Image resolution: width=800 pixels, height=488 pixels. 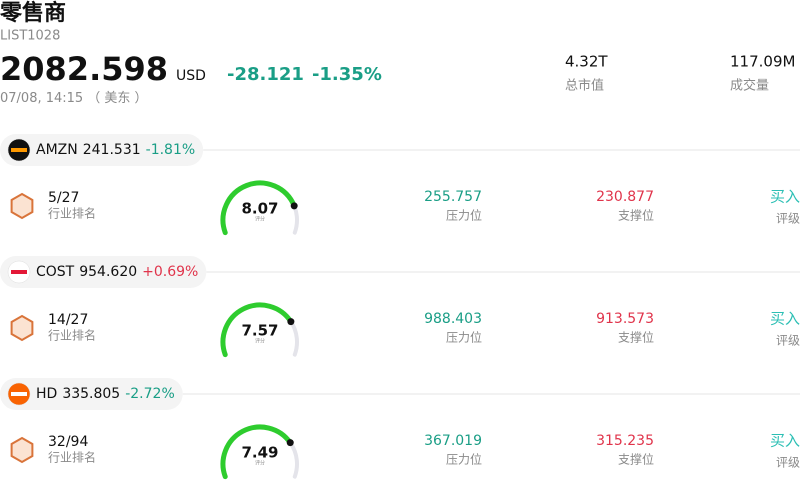 I want to click on resistance: 255.757, so click(x=453, y=197).